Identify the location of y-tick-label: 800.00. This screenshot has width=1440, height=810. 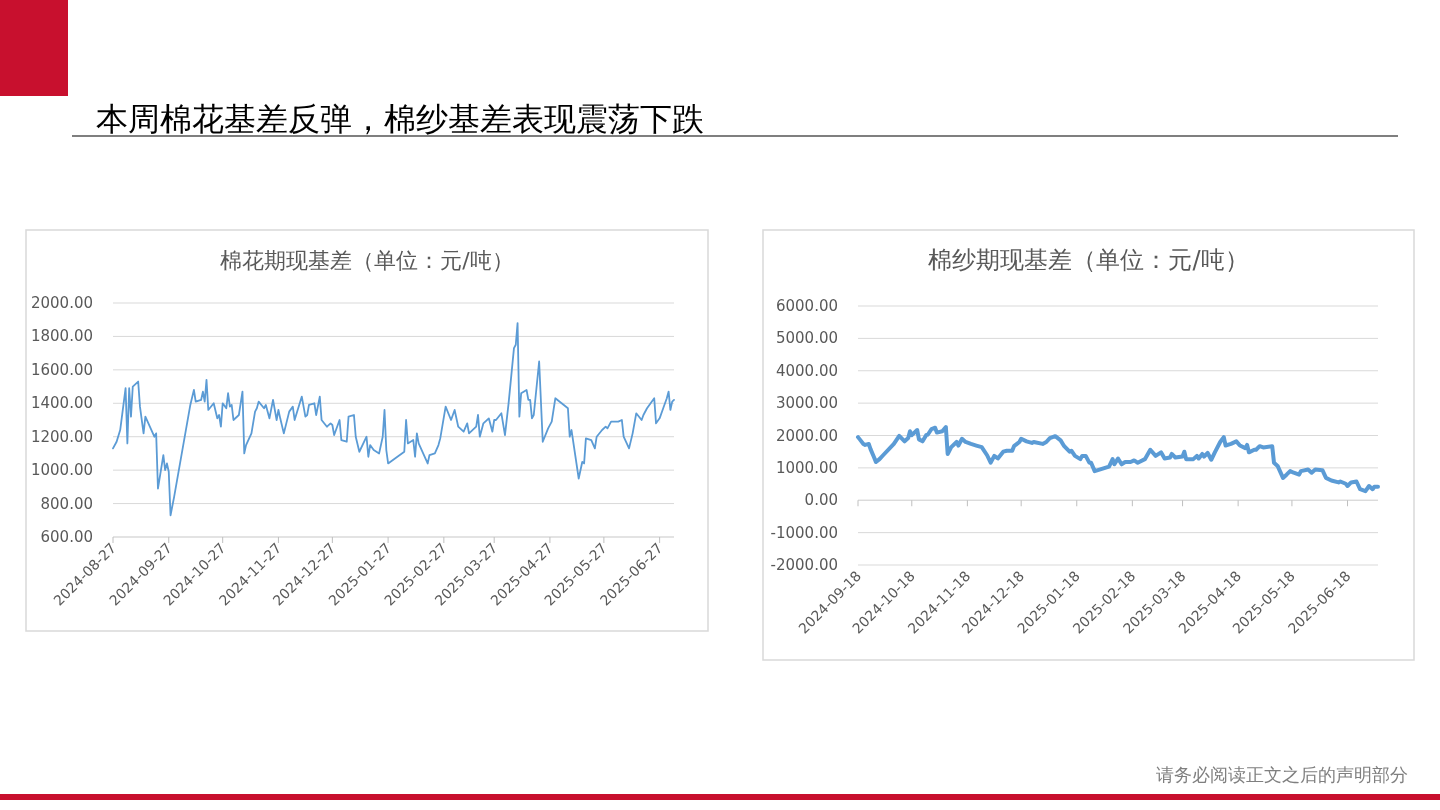
(66, 503).